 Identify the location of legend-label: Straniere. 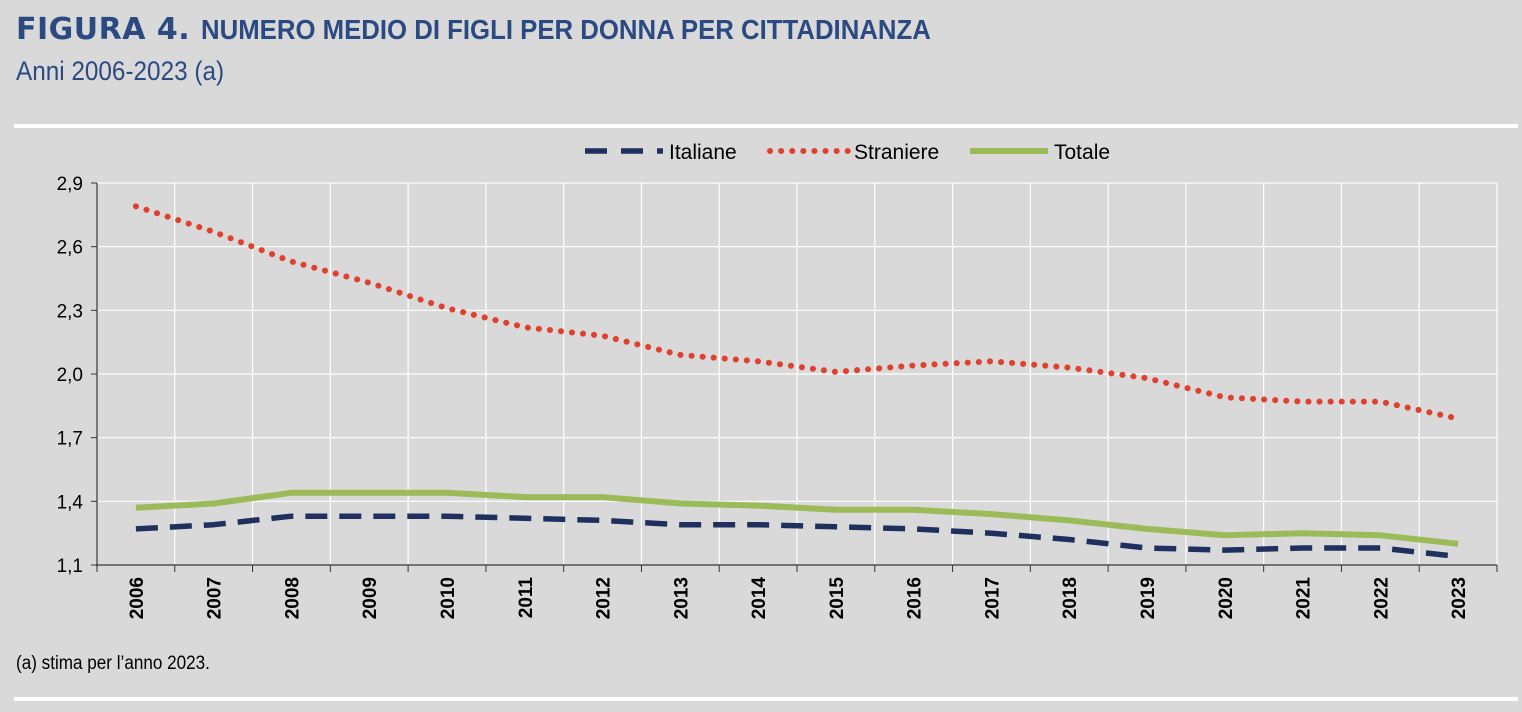
(896, 152).